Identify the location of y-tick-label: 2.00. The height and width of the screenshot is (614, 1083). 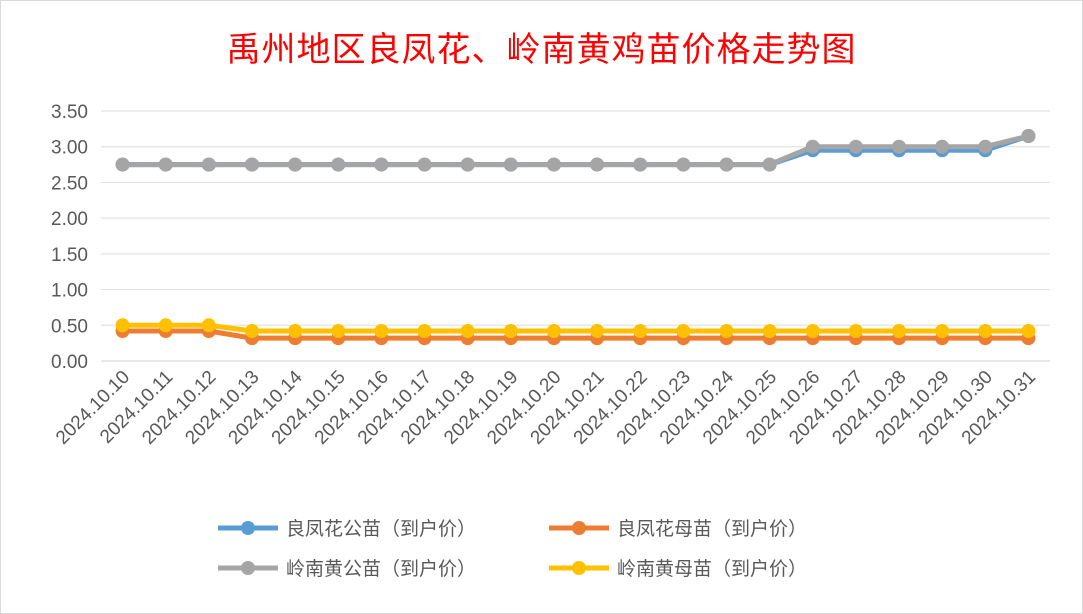
(69, 219).